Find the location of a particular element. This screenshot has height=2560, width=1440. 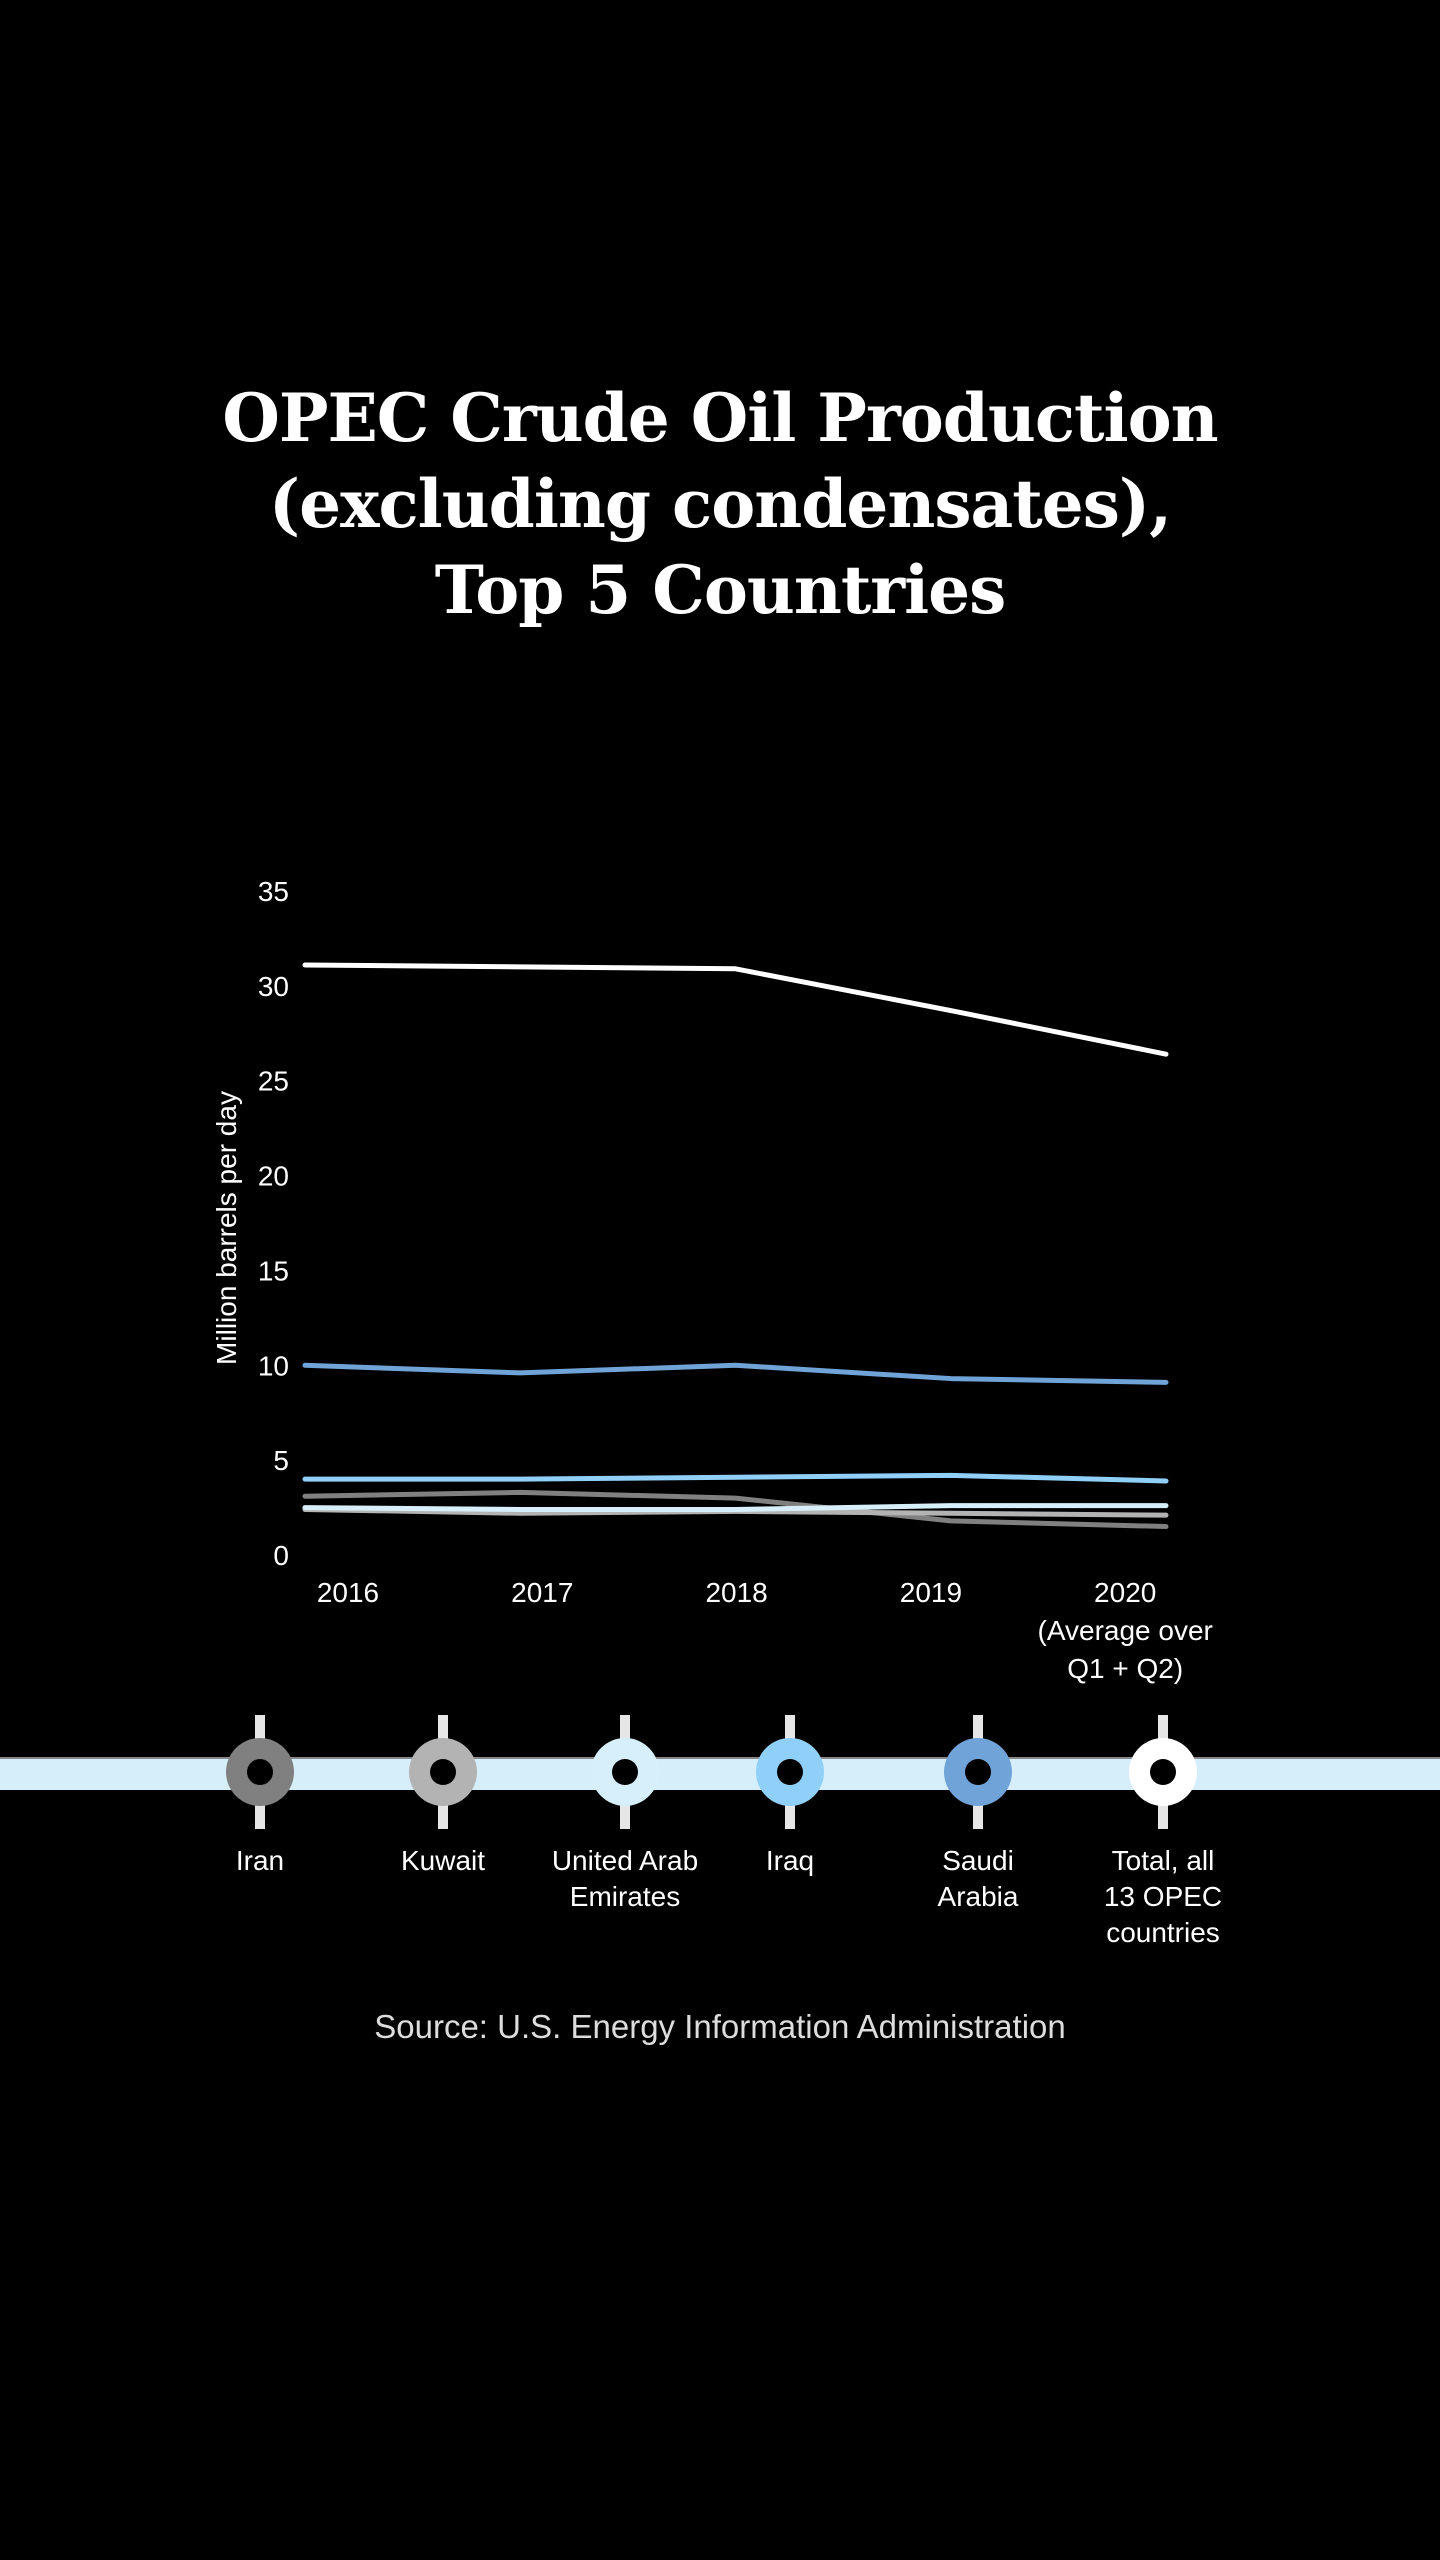

y-axis-label: Million barrels per day is located at coordinates (226, 1228).